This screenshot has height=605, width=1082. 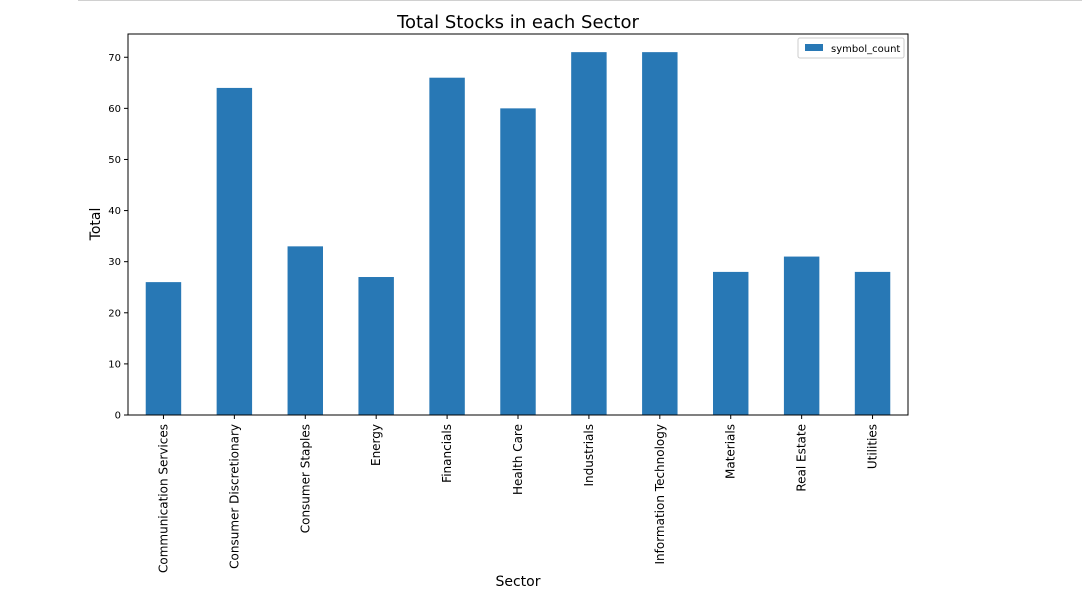 What do you see at coordinates (305, 478) in the screenshot?
I see `x-tick-label: Consumer Staples` at bounding box center [305, 478].